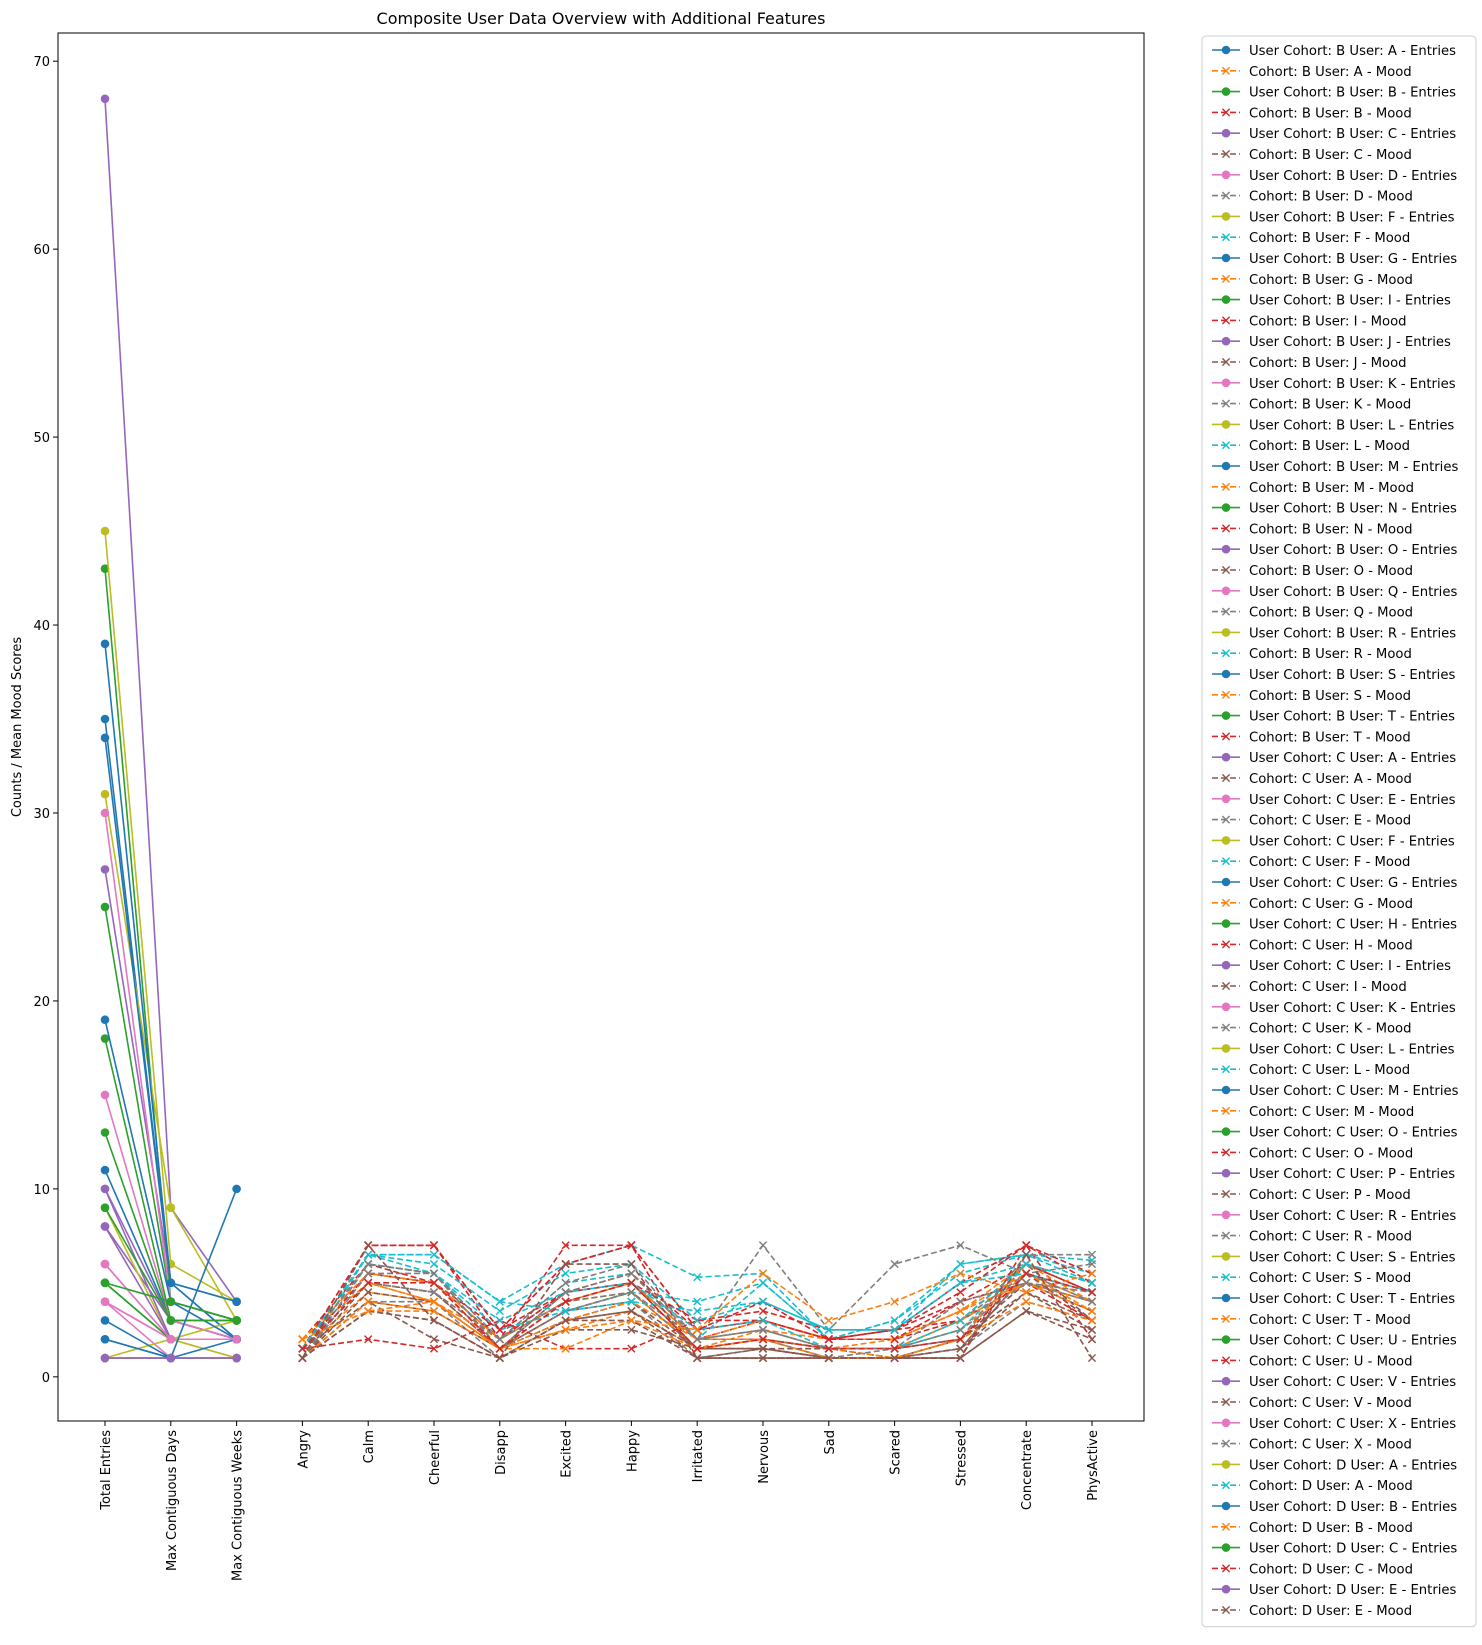 The width and height of the screenshot is (1482, 1645). Describe the element at coordinates (1353, 550) in the screenshot. I see `legend-label: User Cohort: B User: O - Entries` at that location.